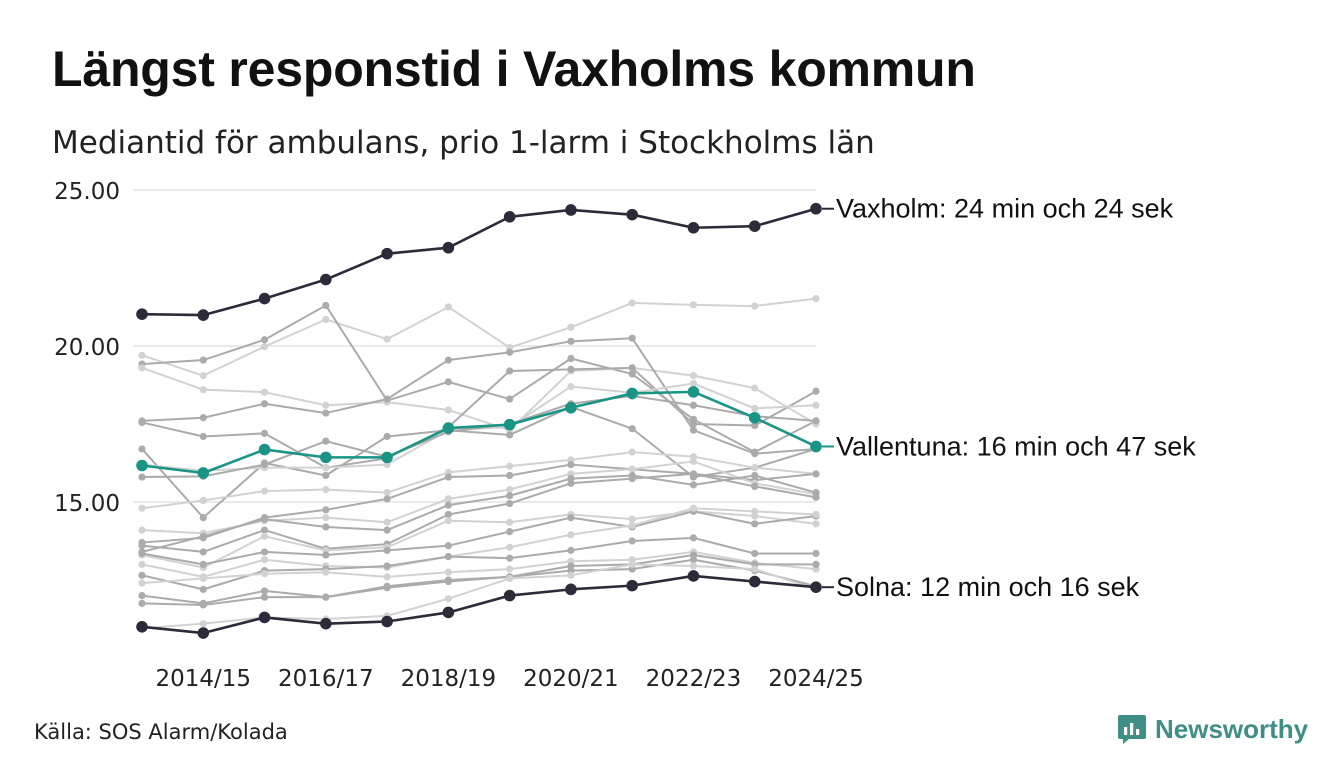 The image size is (1340, 780). I want to click on y-axis: 15.00 20.00 25.00, so click(87, 348).